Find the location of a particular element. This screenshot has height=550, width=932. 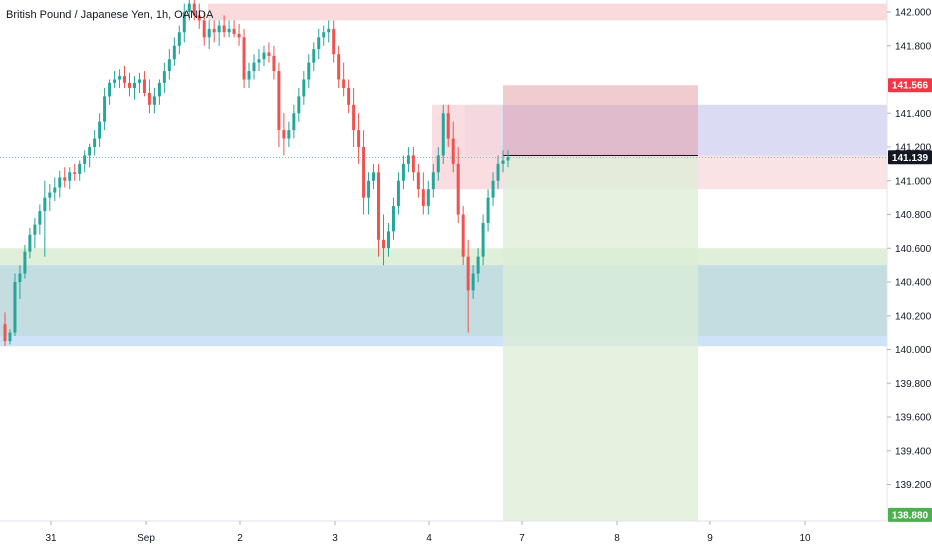

y-tick-label: 139.200 is located at coordinates (913, 485).